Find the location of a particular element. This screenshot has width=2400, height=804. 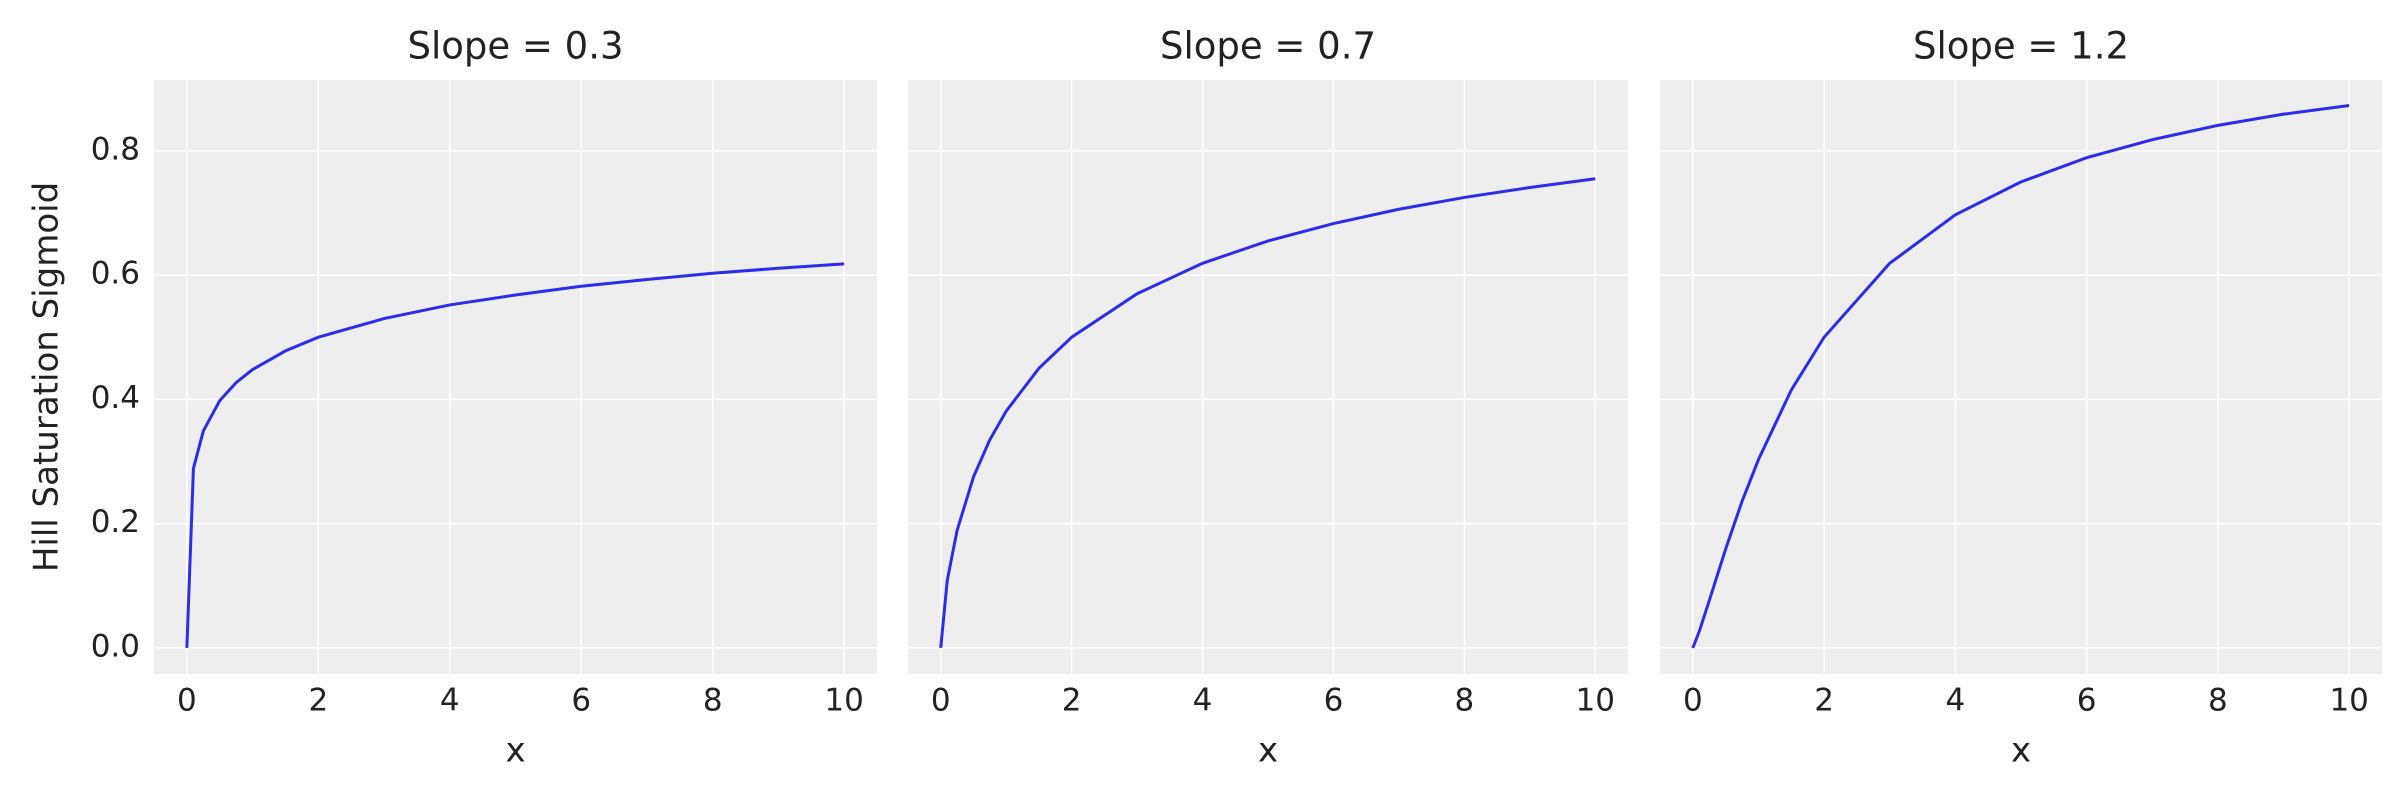

chart-title: Slope = 0.3 is located at coordinates (515, 46).